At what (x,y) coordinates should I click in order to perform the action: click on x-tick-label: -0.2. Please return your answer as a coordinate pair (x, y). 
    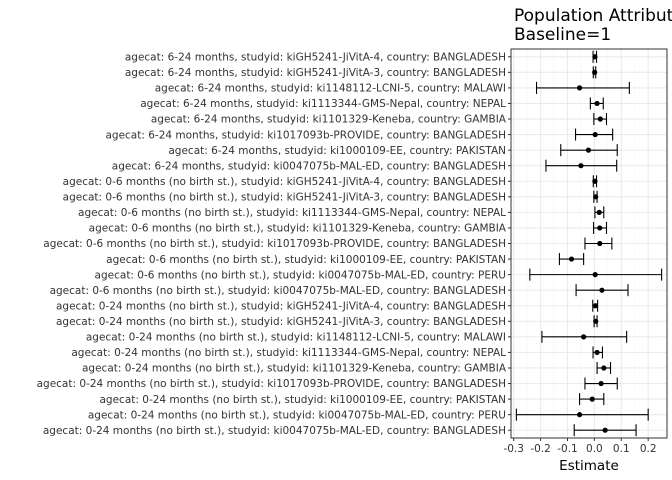
    Looking at the image, I should click on (540, 449).